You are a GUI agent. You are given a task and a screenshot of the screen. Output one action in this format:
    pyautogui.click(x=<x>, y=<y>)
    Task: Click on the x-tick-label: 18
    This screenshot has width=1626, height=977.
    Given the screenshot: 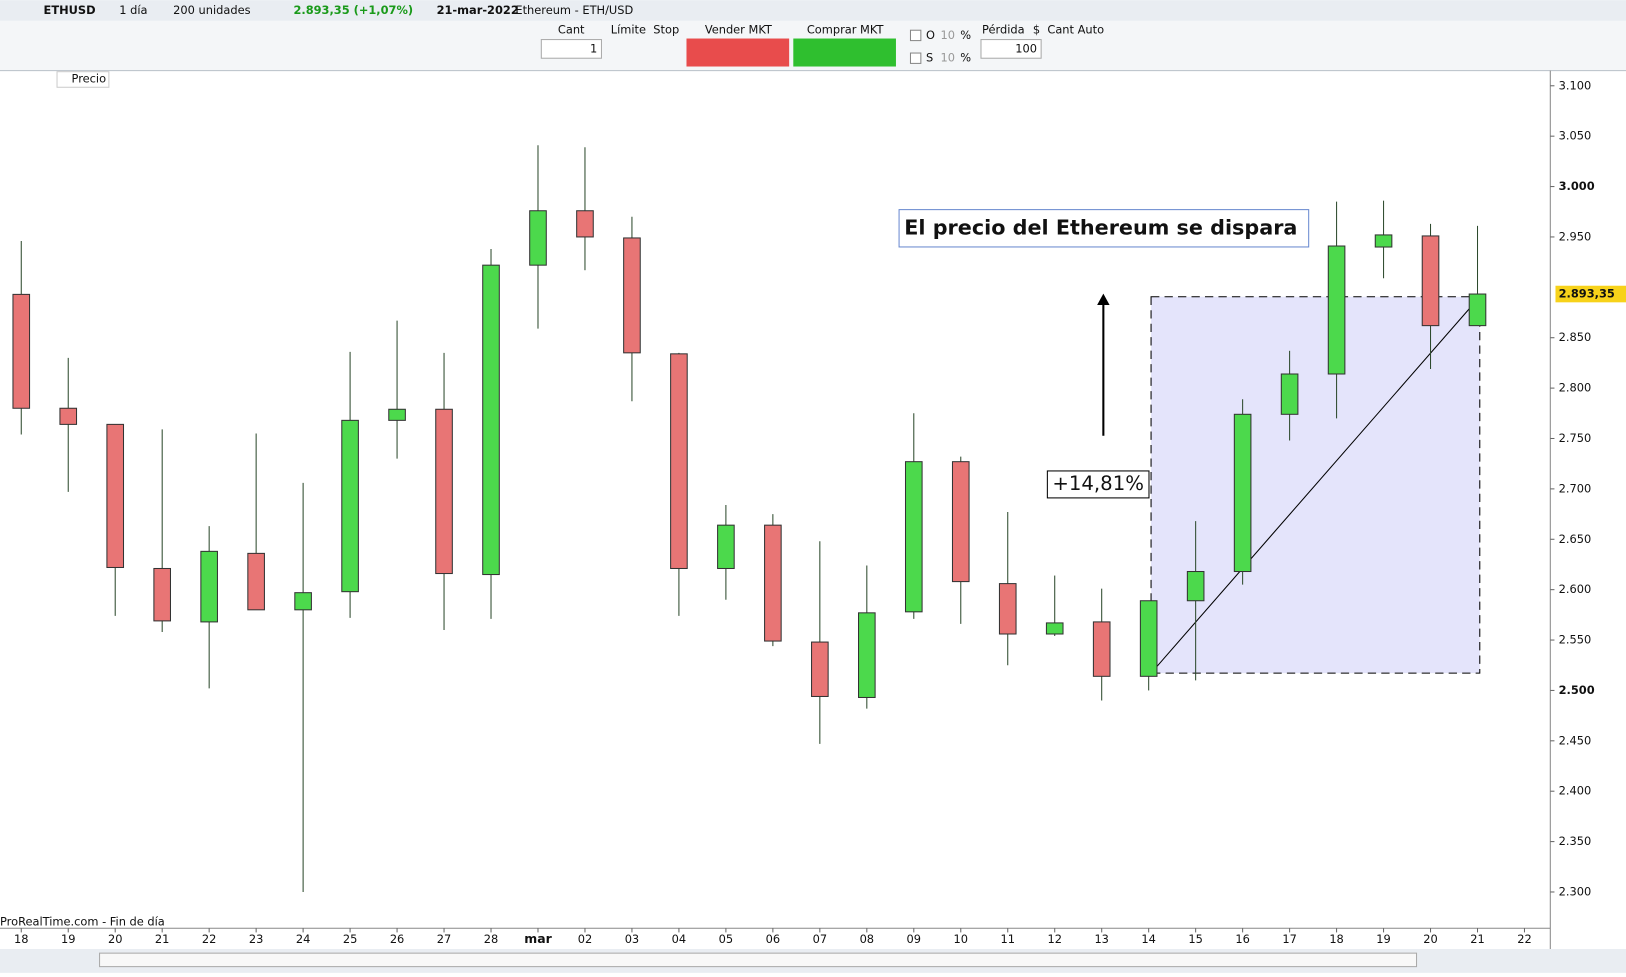 What is the action you would take?
    pyautogui.click(x=21, y=939)
    